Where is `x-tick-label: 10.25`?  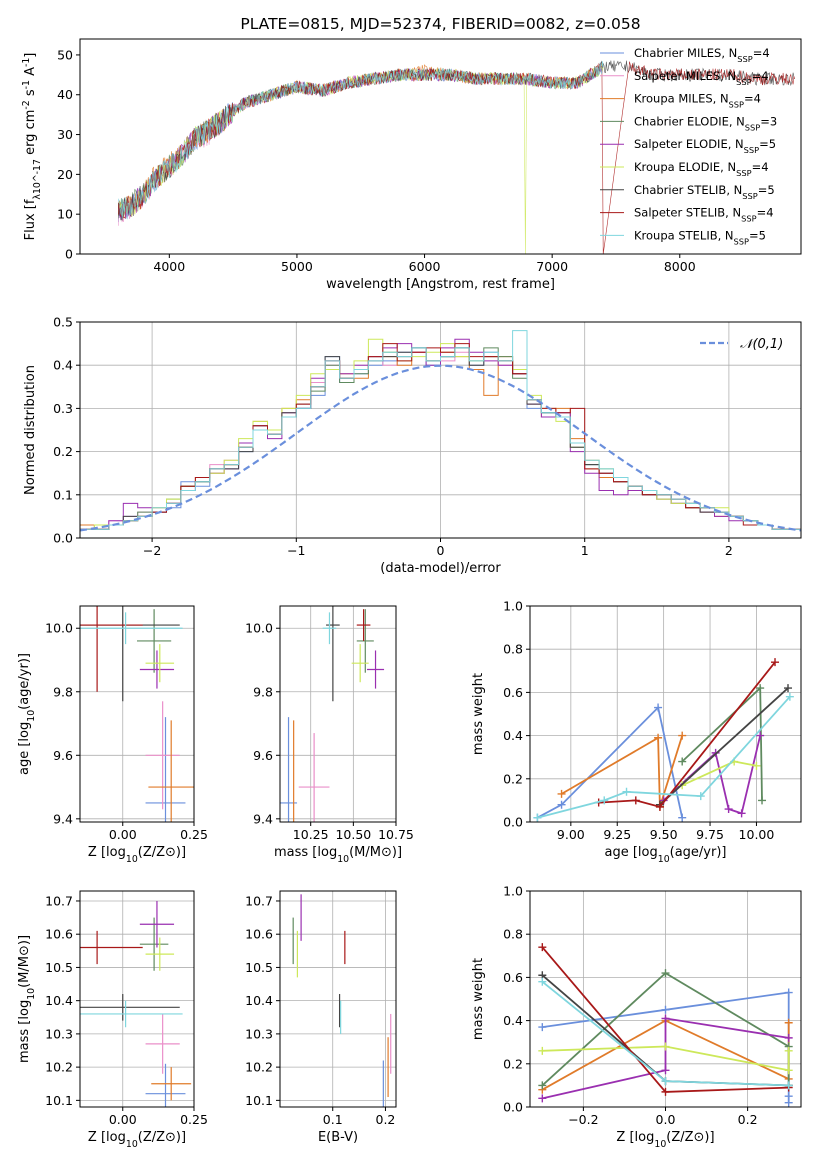 x-tick-label: 10.25 is located at coordinates (311, 834).